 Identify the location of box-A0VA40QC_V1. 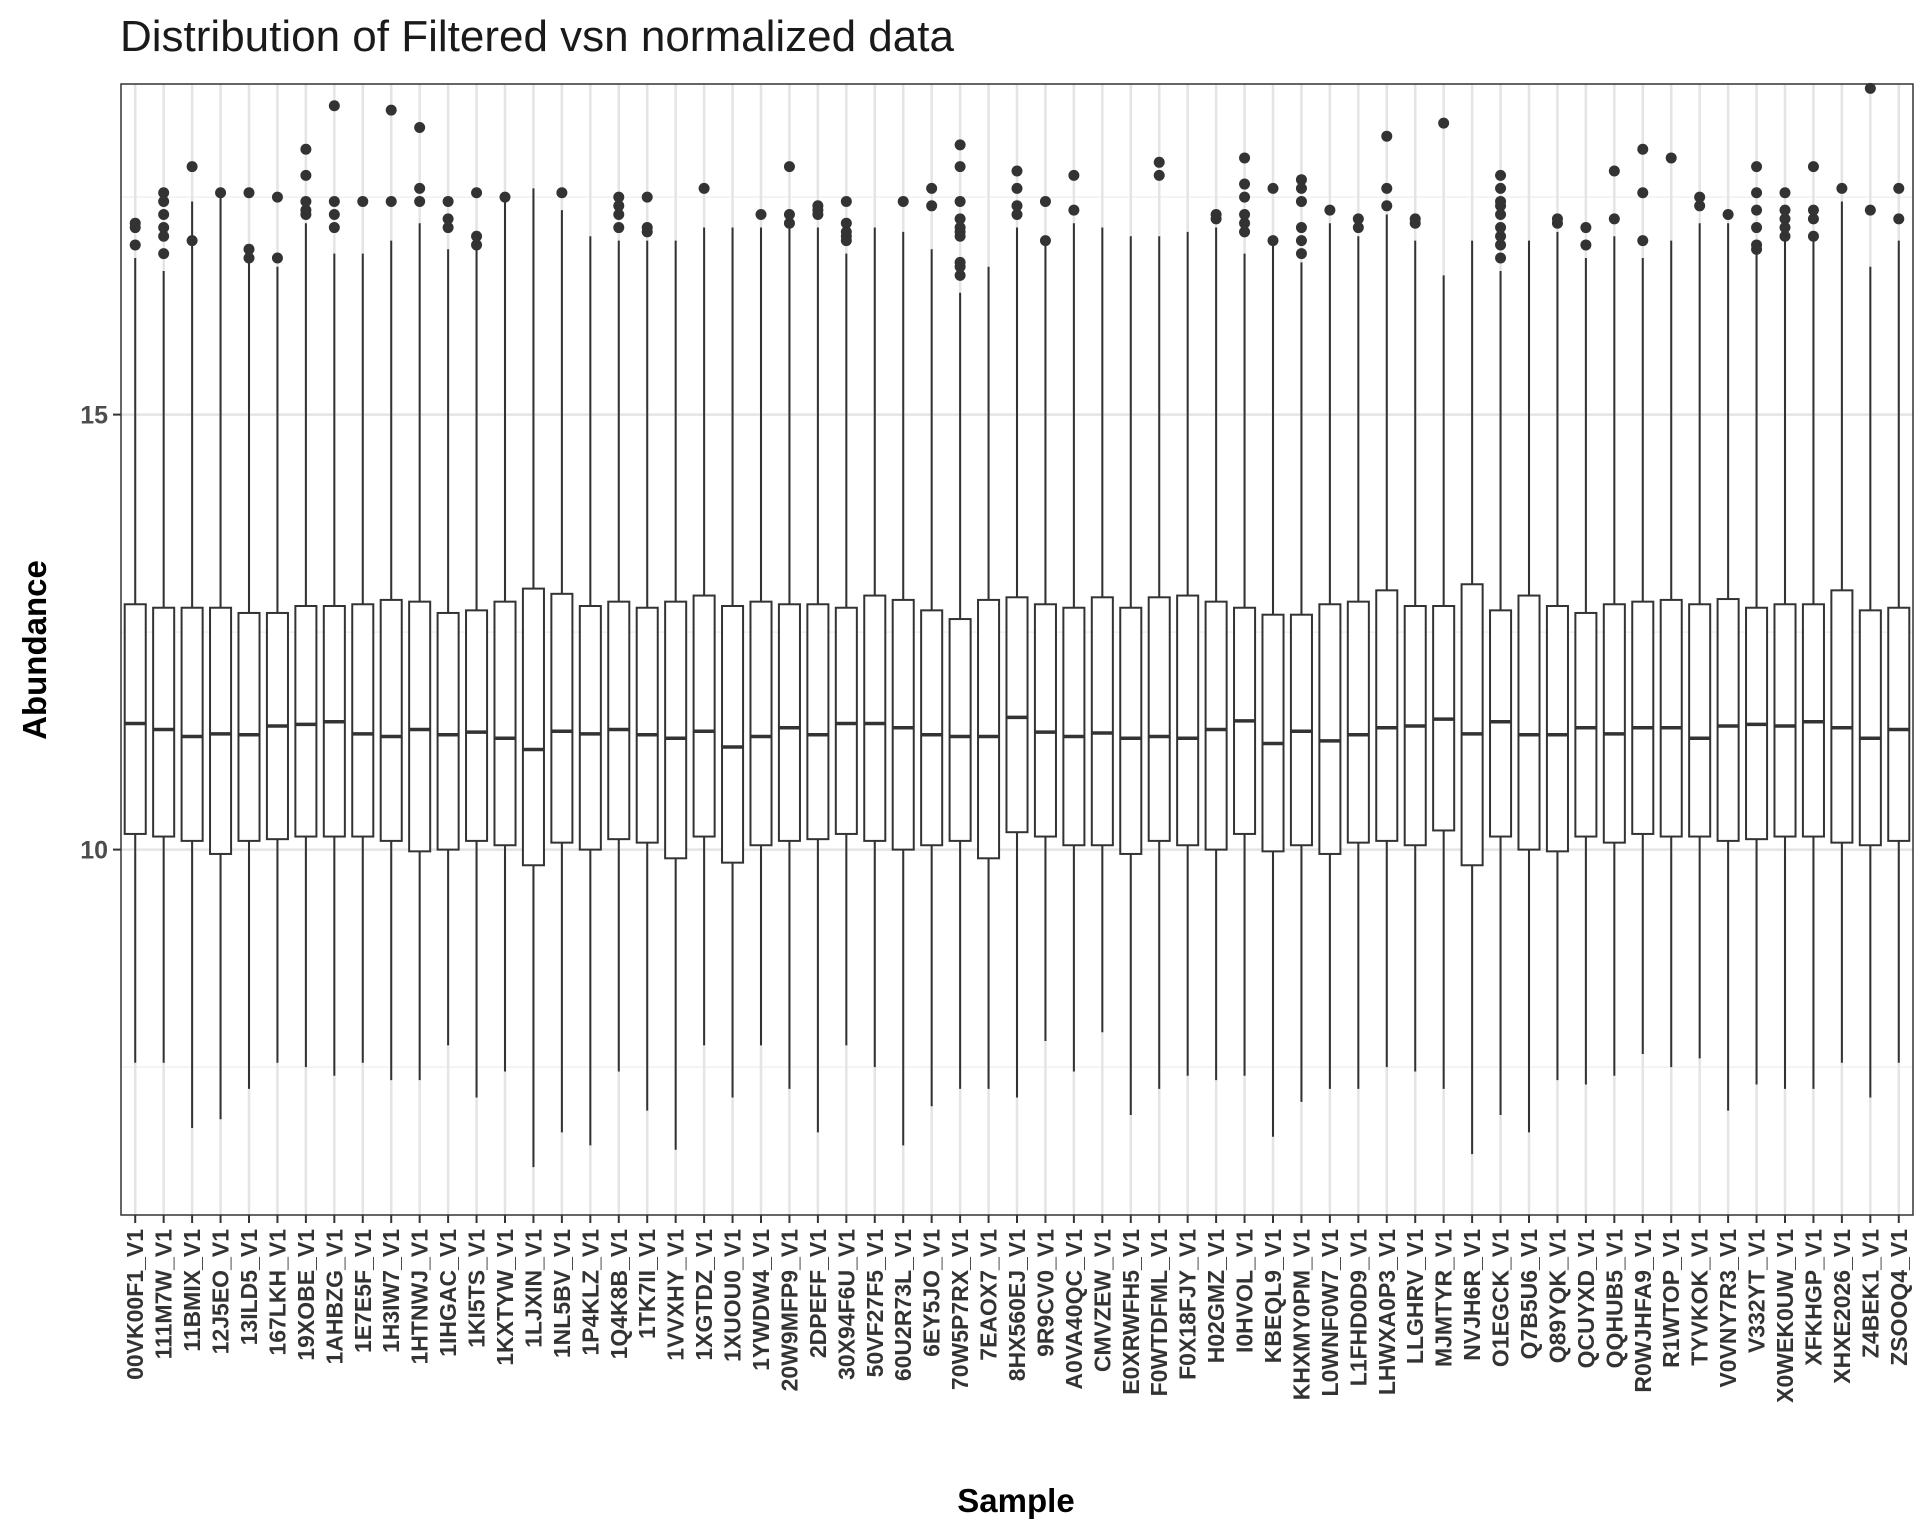
(1074, 620).